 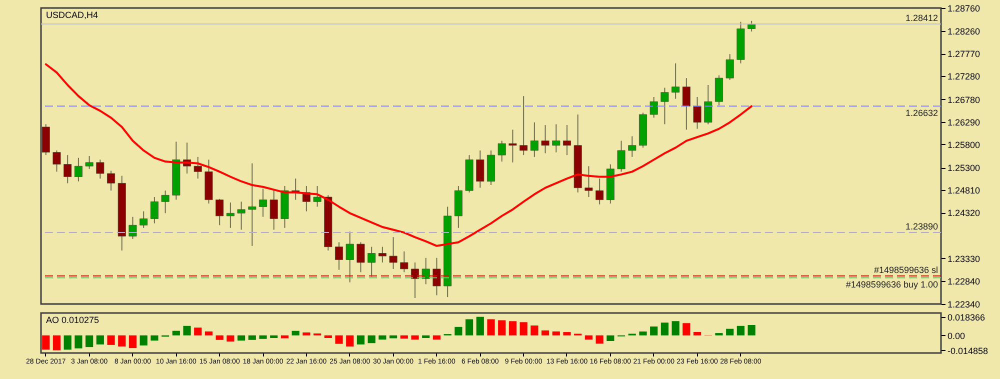 I want to click on y-tick-label: 1.26290, so click(x=964, y=122).